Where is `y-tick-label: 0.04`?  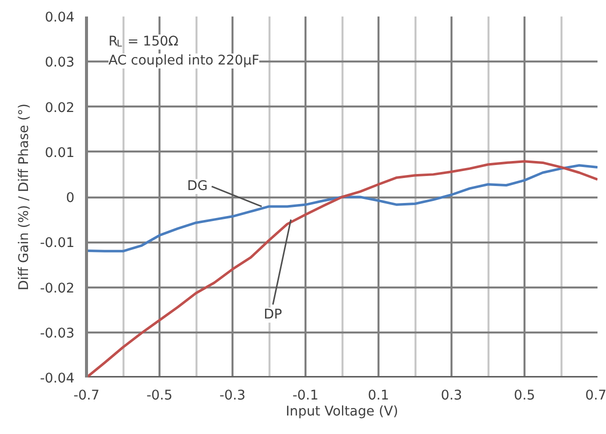
y-tick-label: 0.04 is located at coordinates (59, 18).